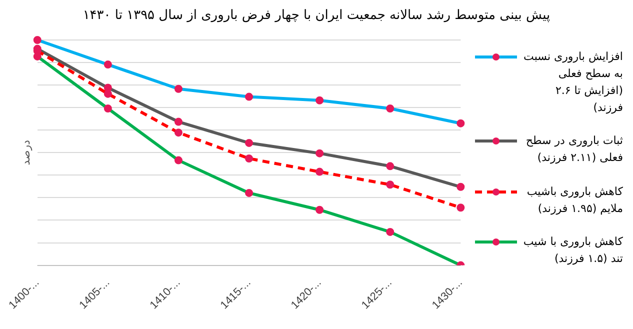 Image resolution: width=633 pixels, height=329 pixels. I want to click on y-axis-title: درصد, so click(26, 153).